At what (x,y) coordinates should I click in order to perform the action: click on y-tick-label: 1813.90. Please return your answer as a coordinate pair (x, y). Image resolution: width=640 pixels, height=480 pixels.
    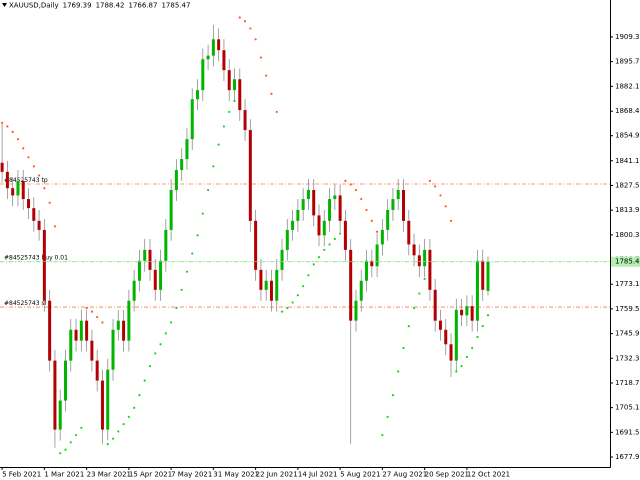
    Looking at the image, I should click on (627, 210).